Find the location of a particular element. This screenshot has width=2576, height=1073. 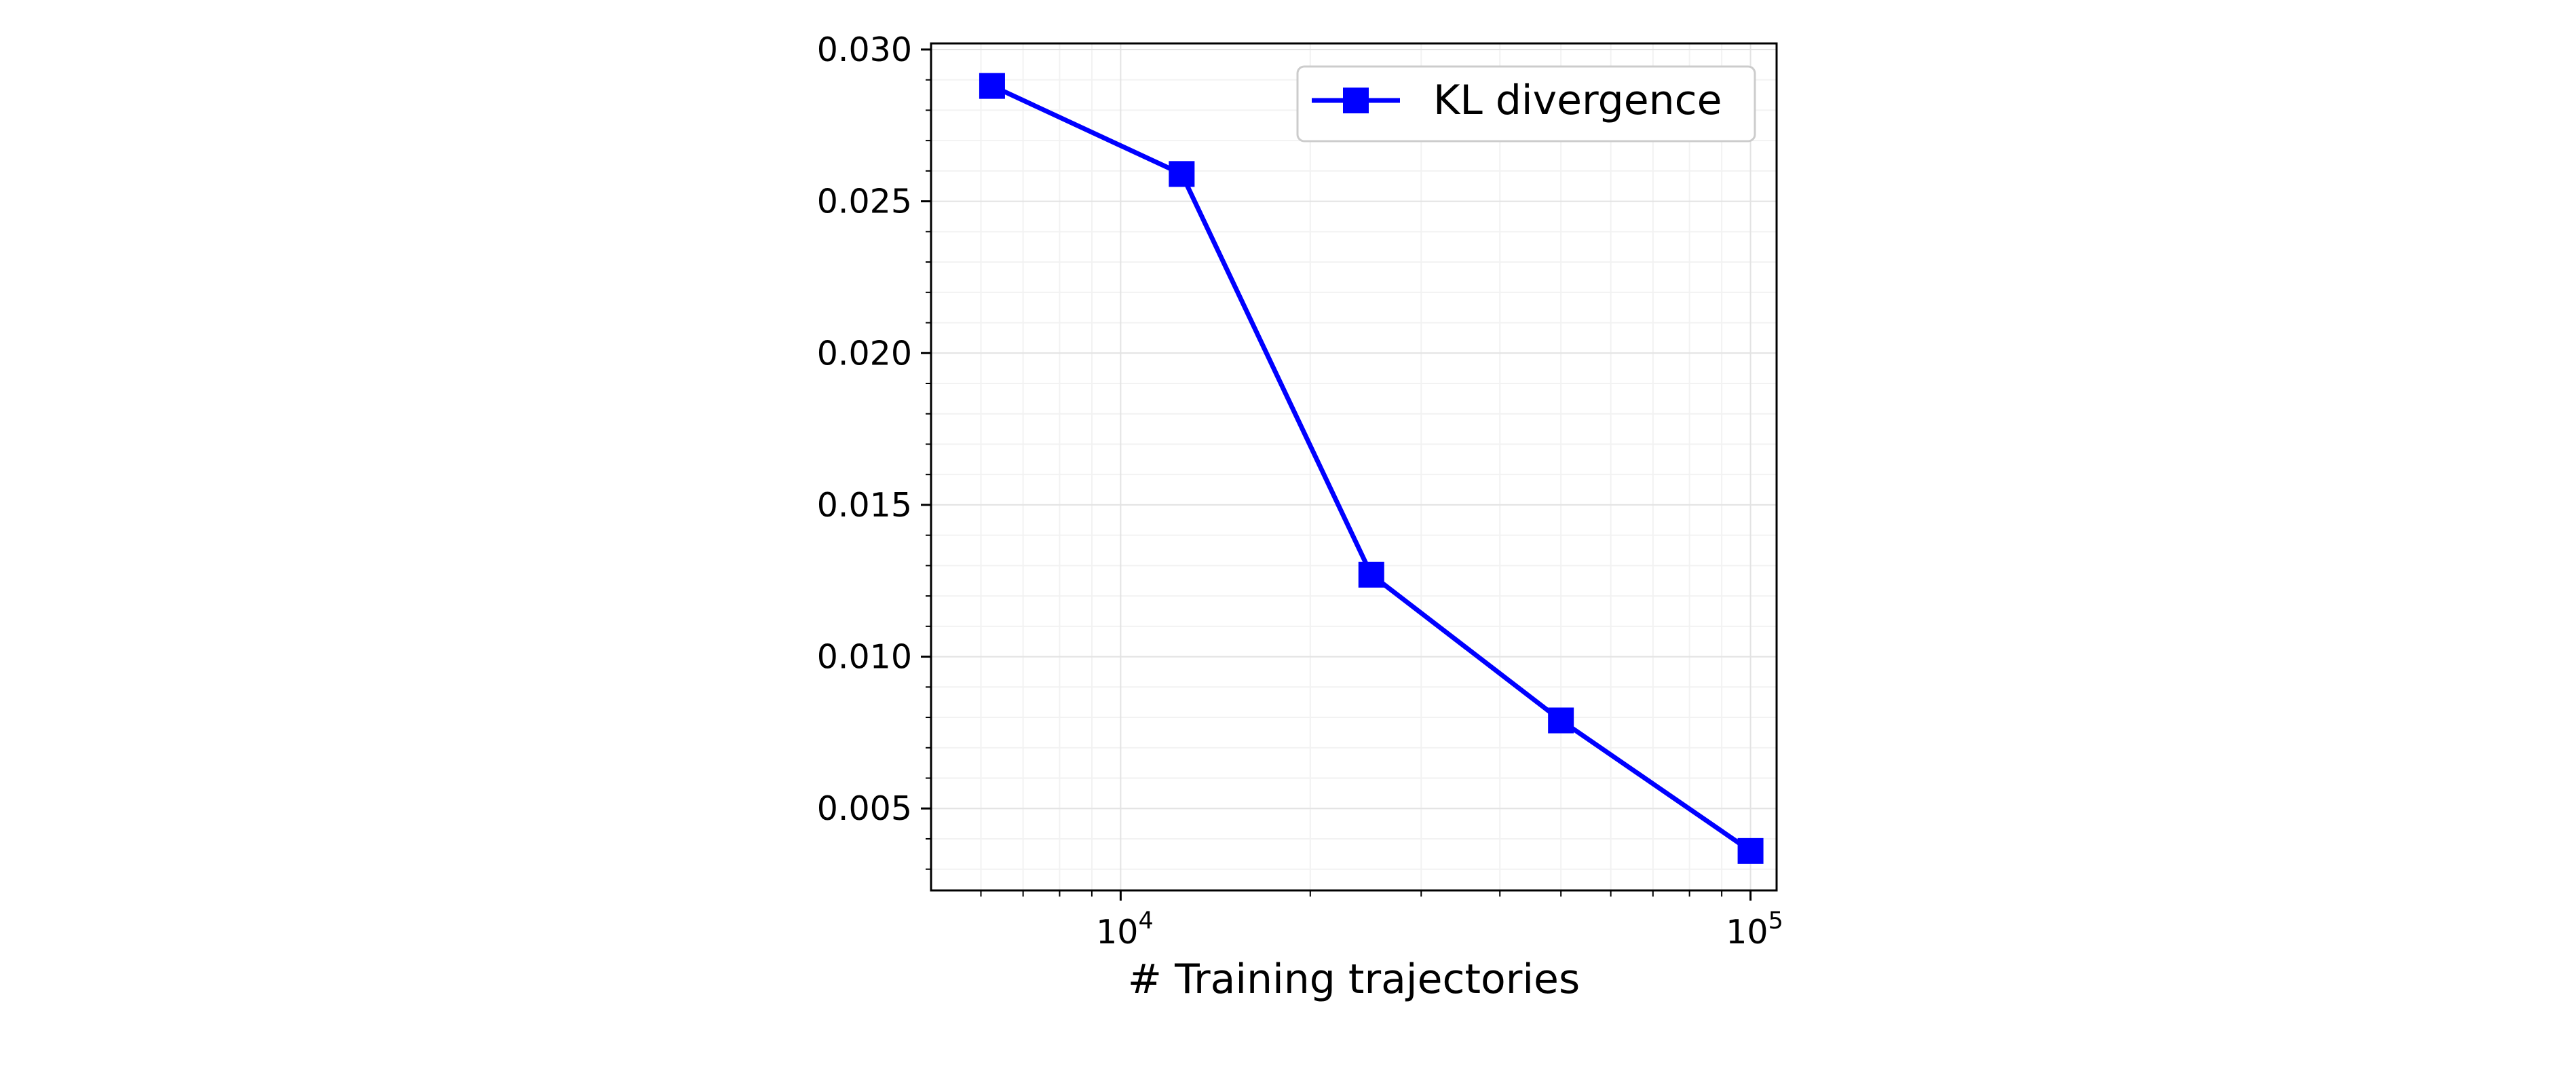

y-tick-label: 0.025 is located at coordinates (865, 202).